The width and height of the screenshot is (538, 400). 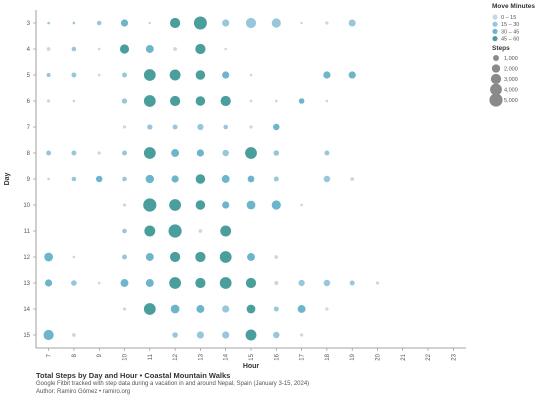 What do you see at coordinates (510, 32) in the screenshot?
I see `legend-color-label: 30 – 45` at bounding box center [510, 32].